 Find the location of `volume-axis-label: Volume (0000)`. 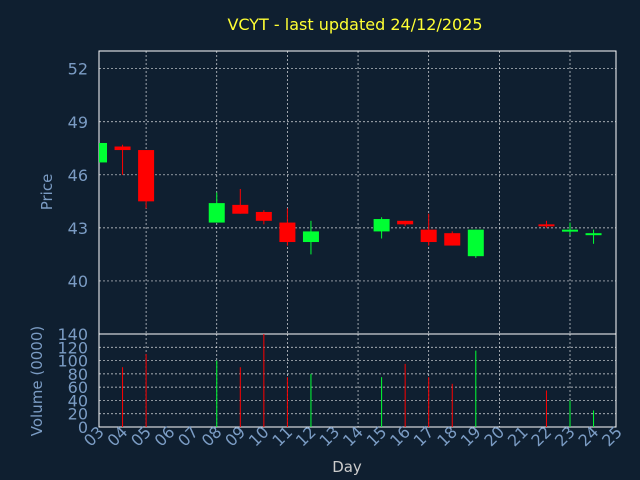

volume-axis-label: Volume (0000) is located at coordinates (37, 381).